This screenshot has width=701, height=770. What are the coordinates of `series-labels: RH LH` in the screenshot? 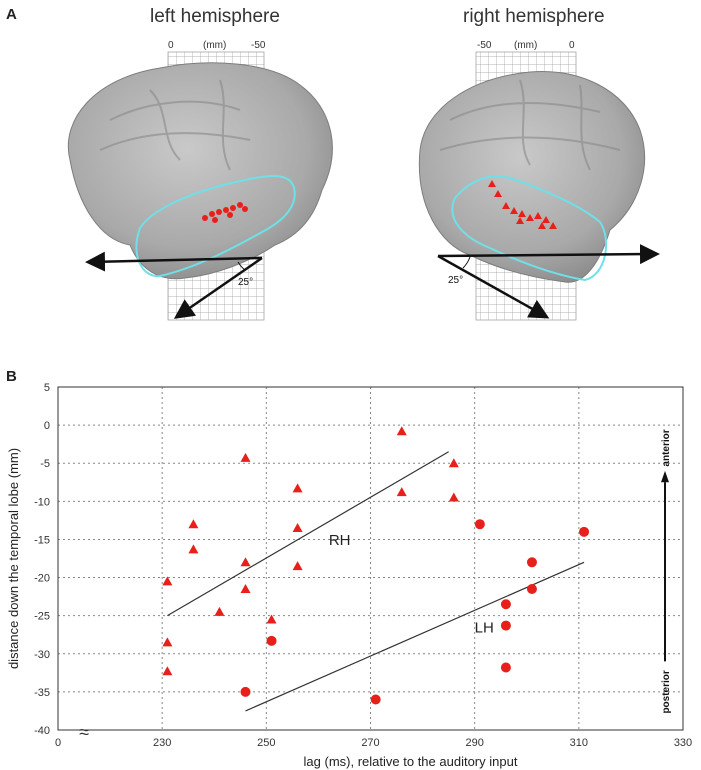 It's located at (411, 584).